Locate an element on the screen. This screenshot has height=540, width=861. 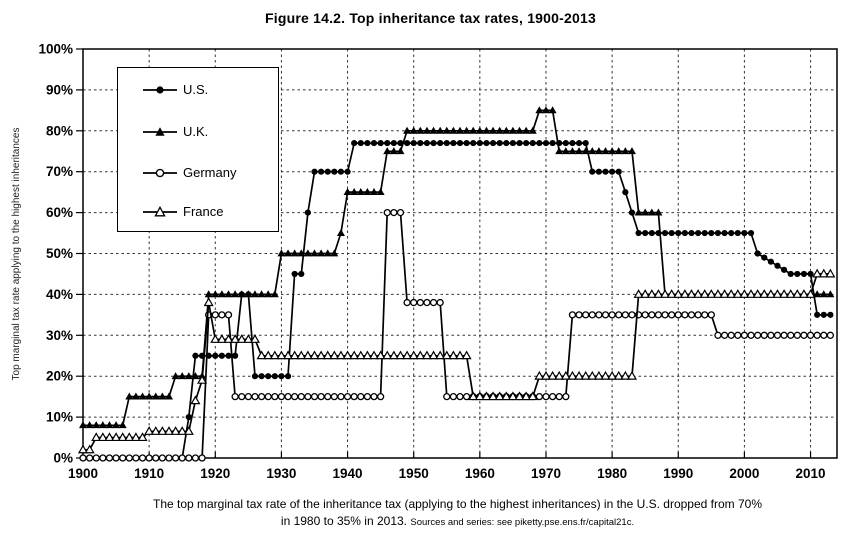
legend-item-germany: Germany is located at coordinates (189, 172).